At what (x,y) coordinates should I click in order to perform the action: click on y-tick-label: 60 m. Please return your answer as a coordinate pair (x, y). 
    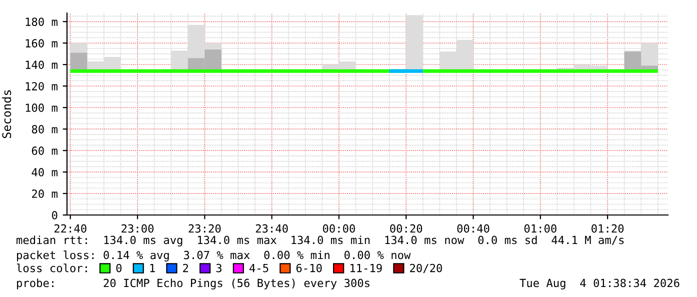
    Looking at the image, I should click on (45, 150).